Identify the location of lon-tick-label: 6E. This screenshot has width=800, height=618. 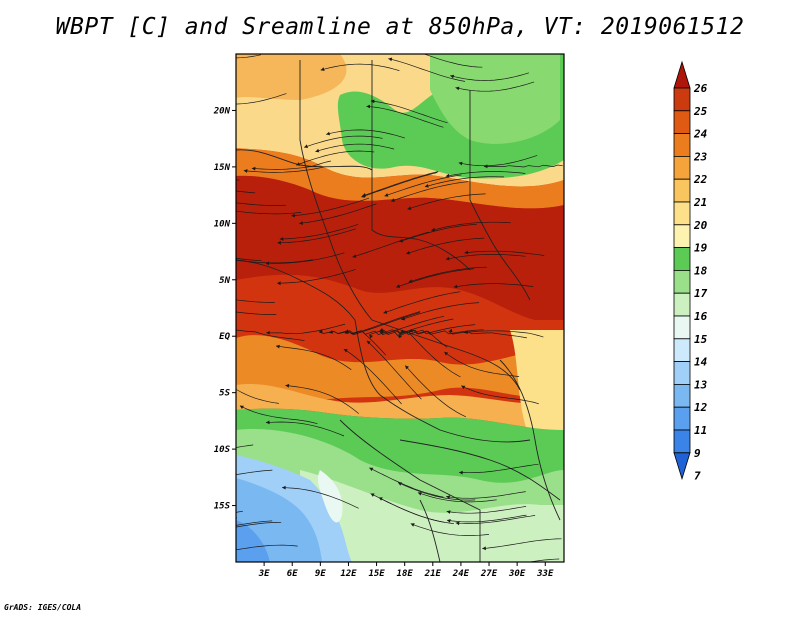
(292, 574).